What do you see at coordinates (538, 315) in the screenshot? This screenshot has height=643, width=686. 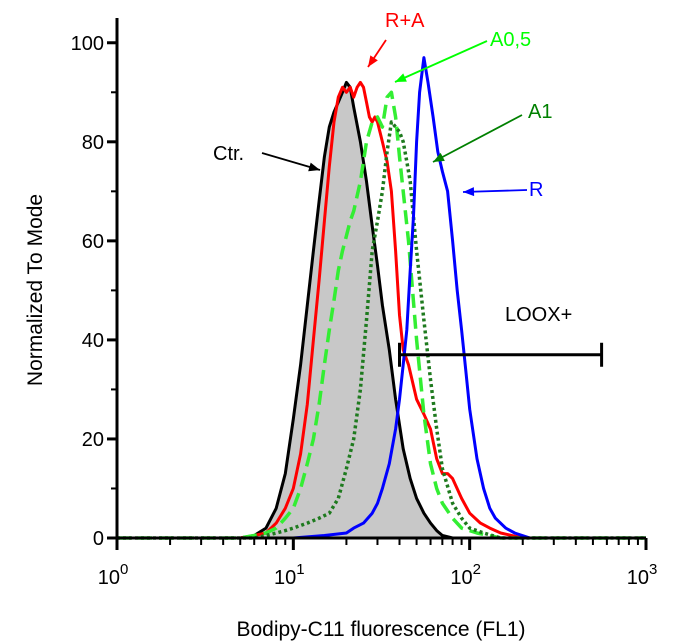 I see `annotation-label-loox: LOOX+` at bounding box center [538, 315].